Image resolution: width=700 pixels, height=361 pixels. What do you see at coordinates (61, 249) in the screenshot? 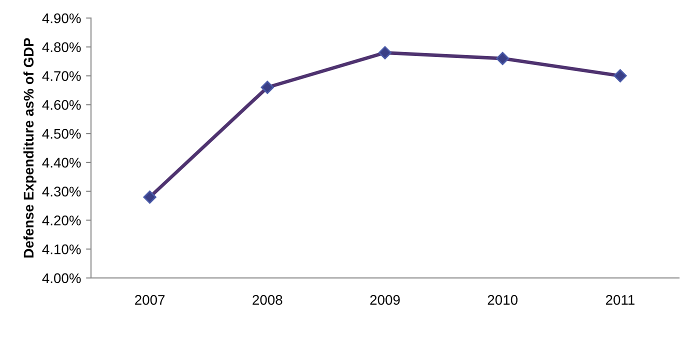
I see `y-tick-label: 4.10%` at bounding box center [61, 249].